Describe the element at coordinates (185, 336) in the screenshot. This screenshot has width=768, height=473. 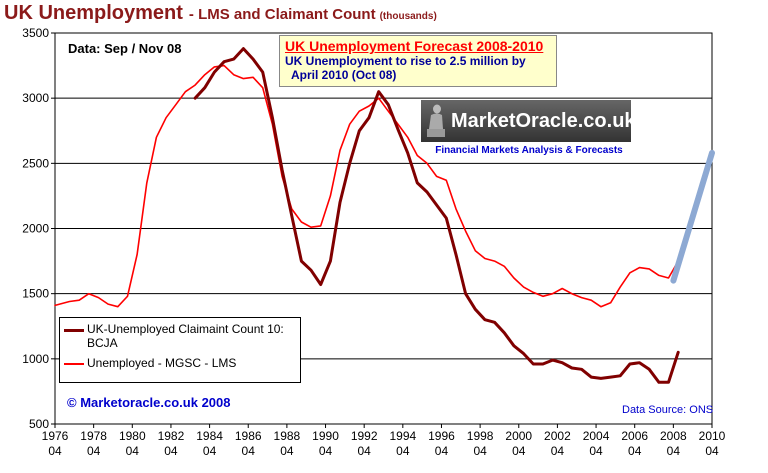
I see `legend-label-claimant: UK-Unemployed Claimaint Count 10: BCJA` at that location.